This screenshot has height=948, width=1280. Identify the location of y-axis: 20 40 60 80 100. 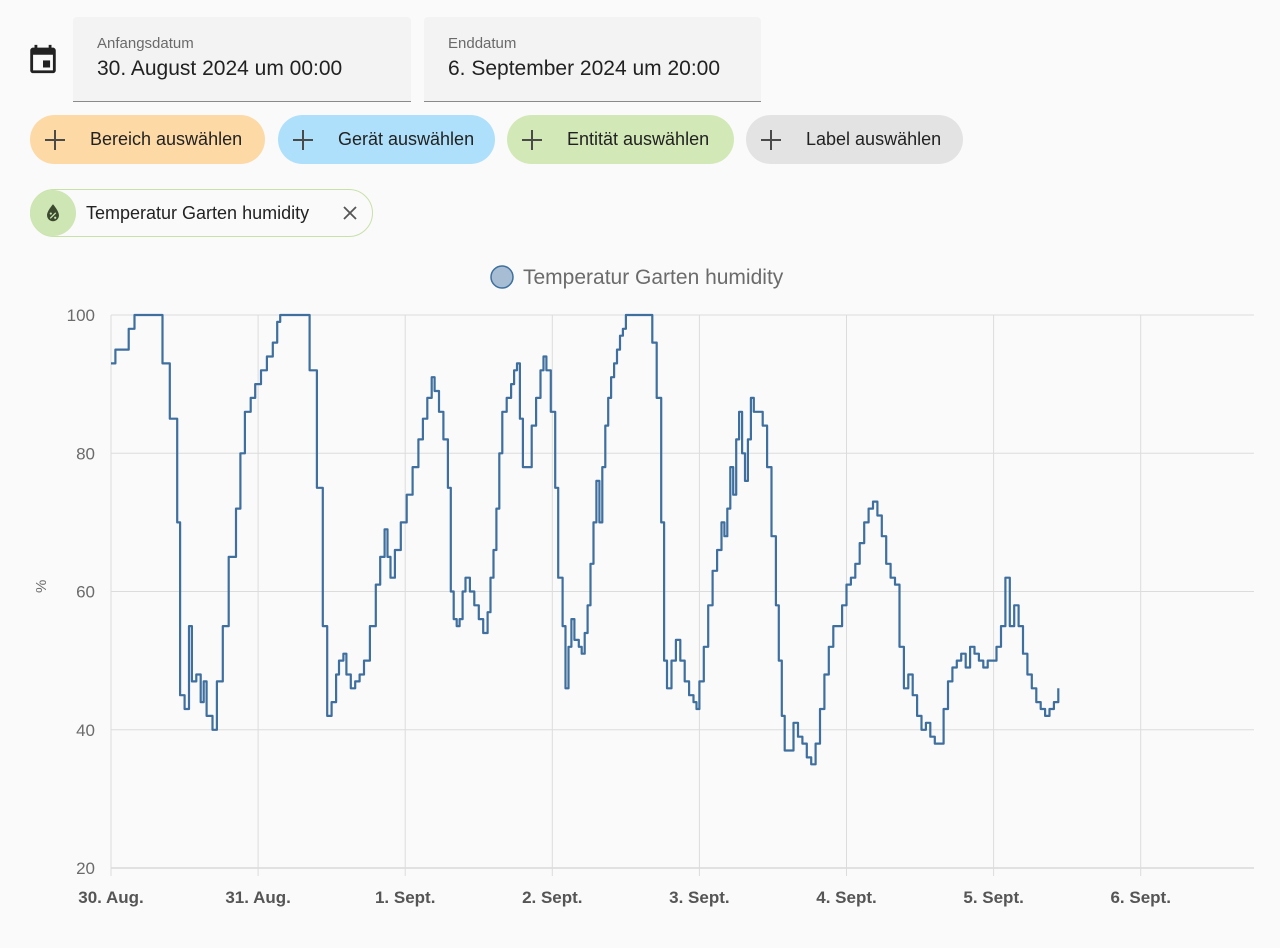
(81, 592).